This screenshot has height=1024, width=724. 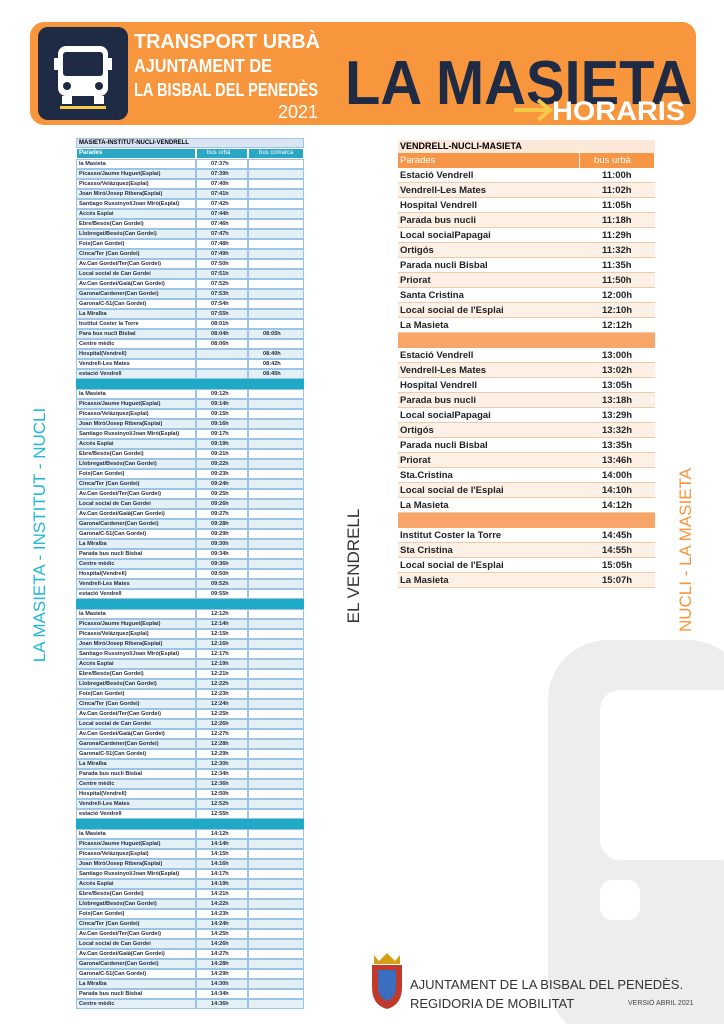 What do you see at coordinates (222, 164) in the screenshot?
I see `departure-time: 07:37h` at bounding box center [222, 164].